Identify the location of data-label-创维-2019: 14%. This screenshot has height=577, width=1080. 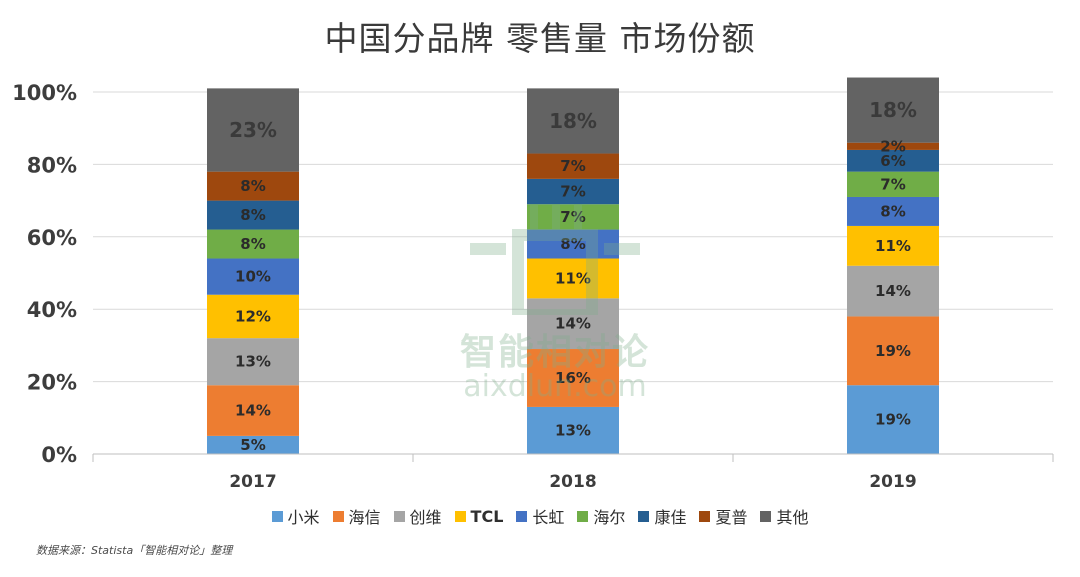
(893, 291).